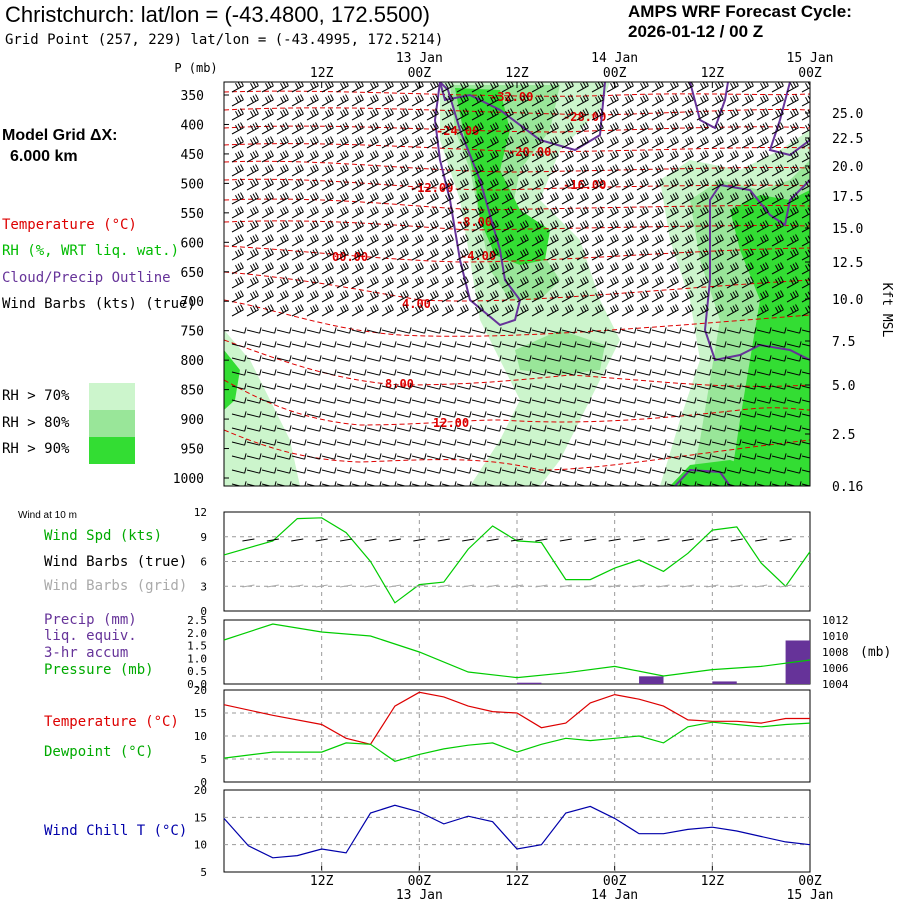 The width and height of the screenshot is (900, 900). What do you see at coordinates (197, 646) in the screenshot?
I see `precip-ytick-label: 1.5` at bounding box center [197, 646].